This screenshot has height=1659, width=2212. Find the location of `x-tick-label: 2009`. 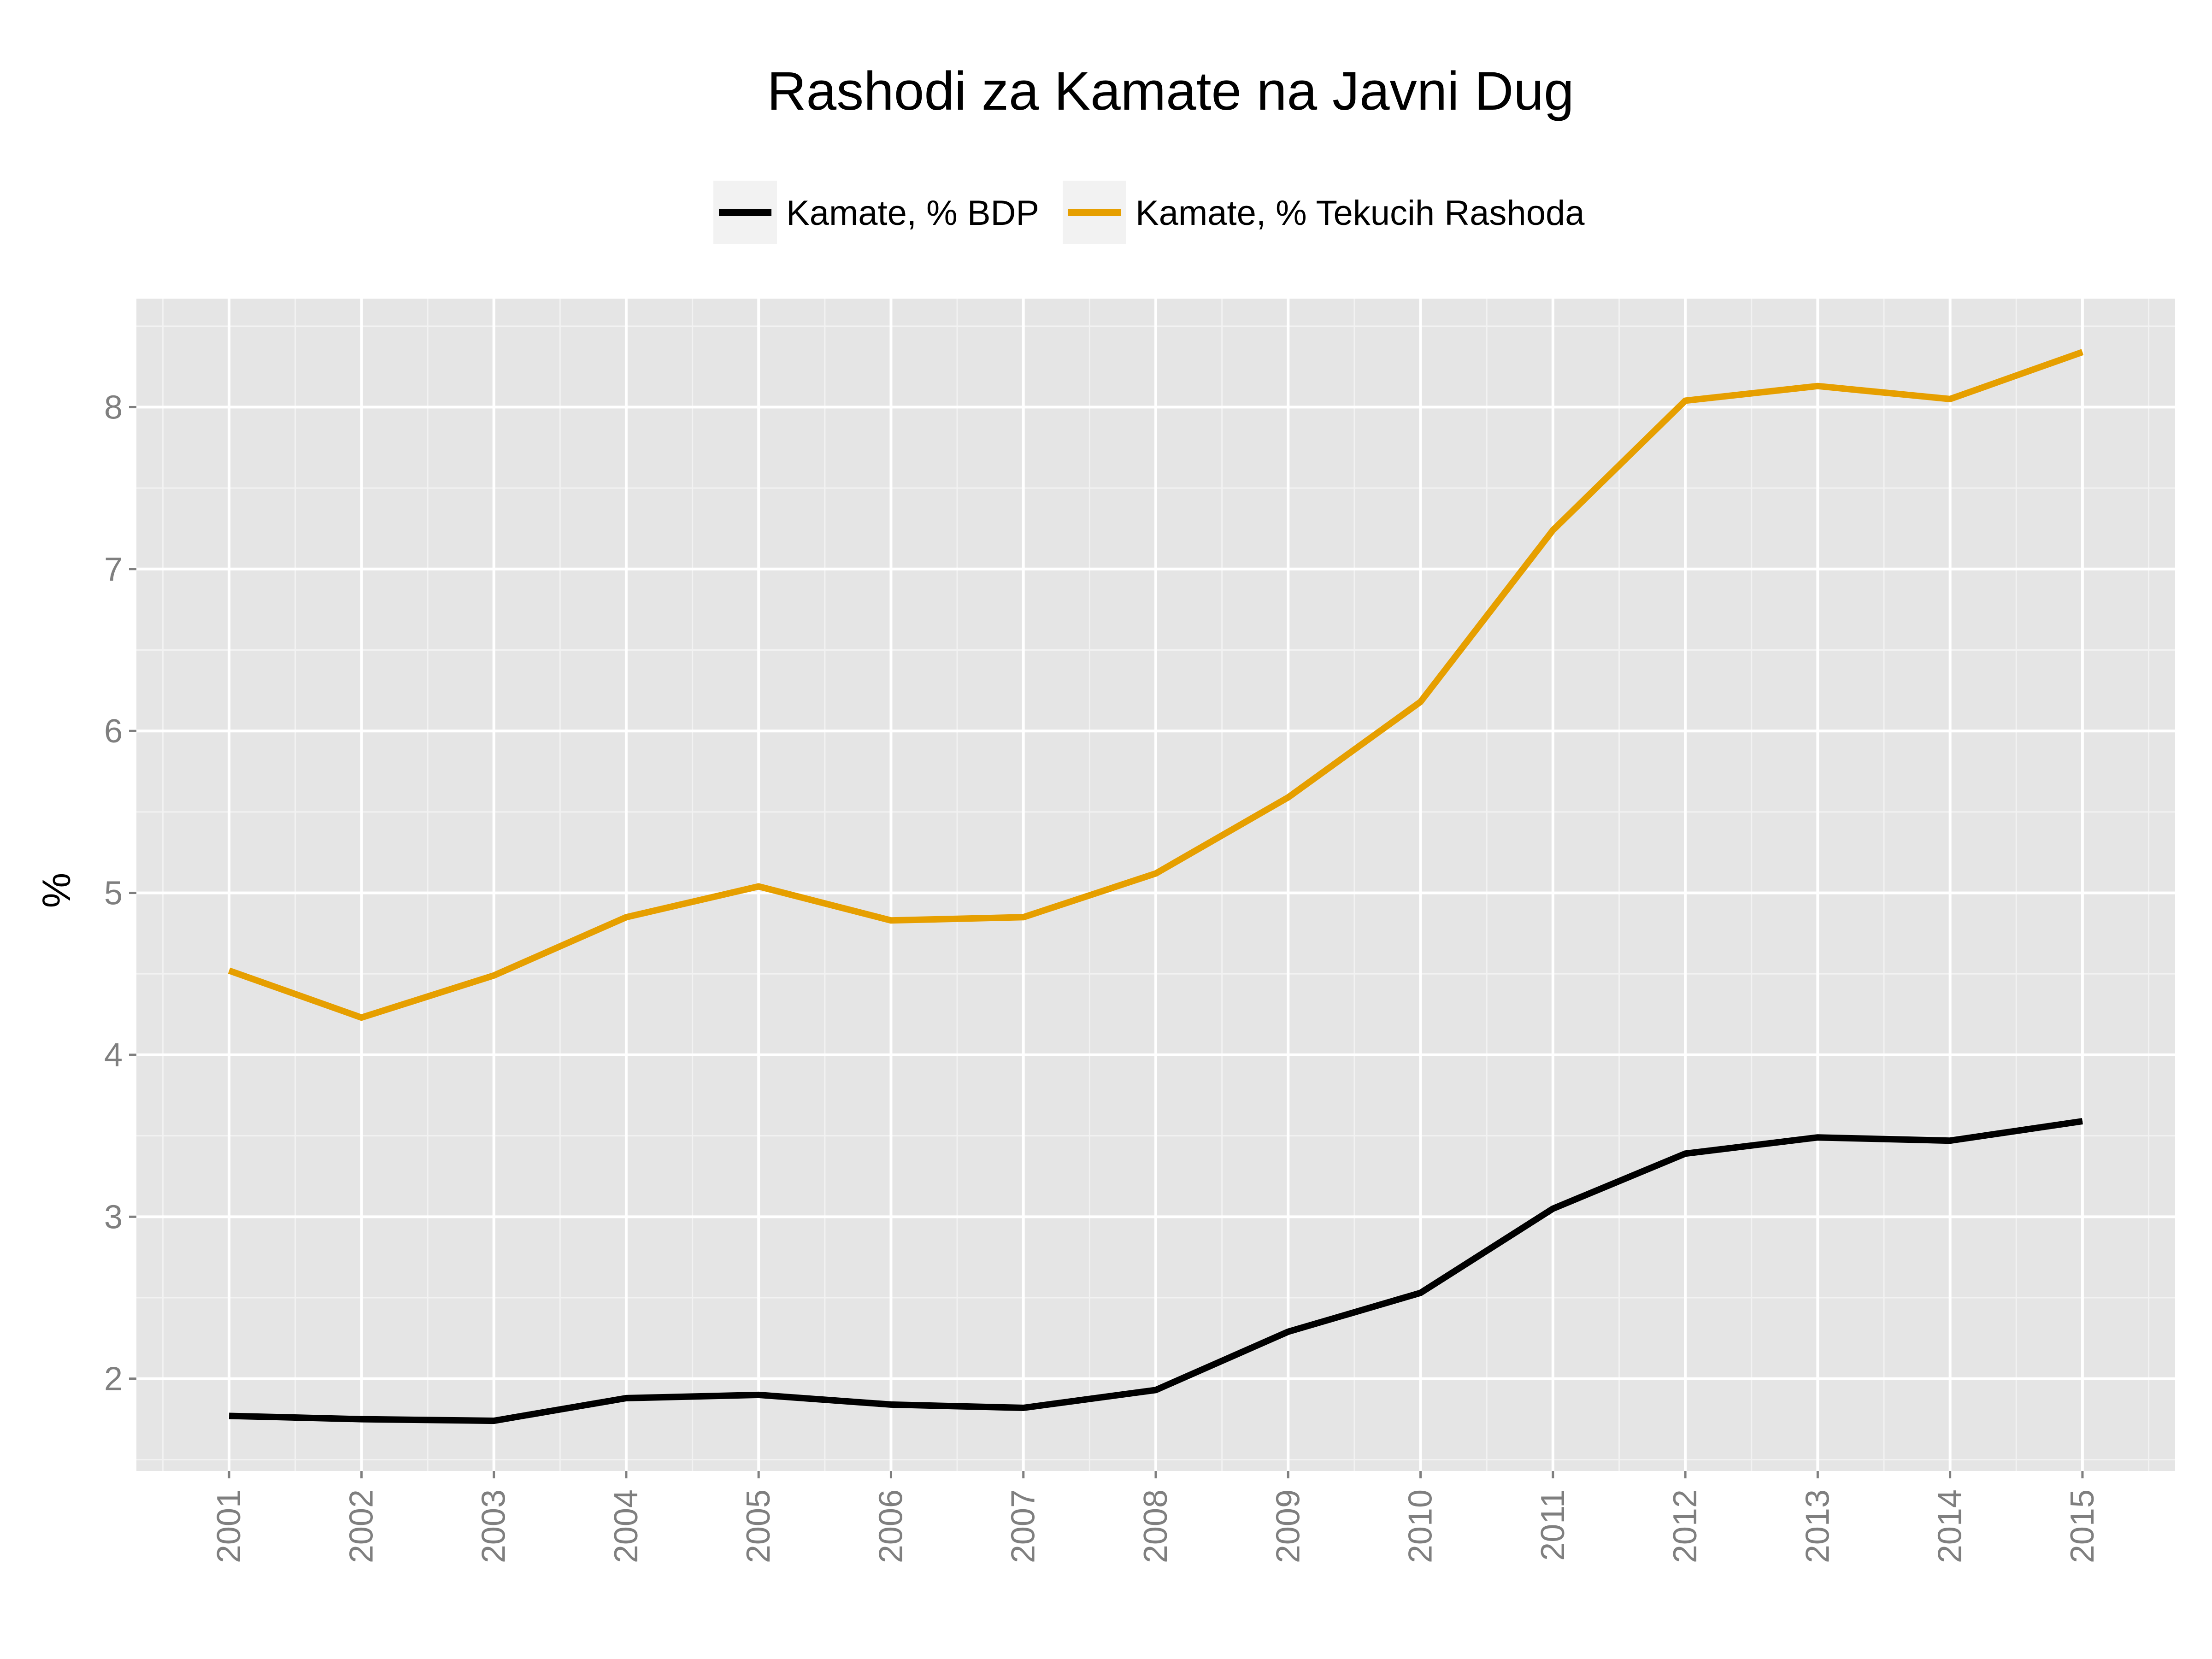

x-tick-label: 2009 is located at coordinates (1288, 1526).